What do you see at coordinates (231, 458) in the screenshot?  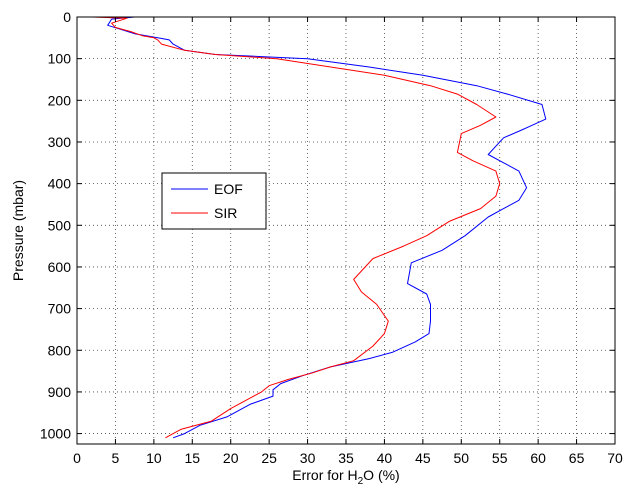 I see `x-tick-label: 20` at bounding box center [231, 458].